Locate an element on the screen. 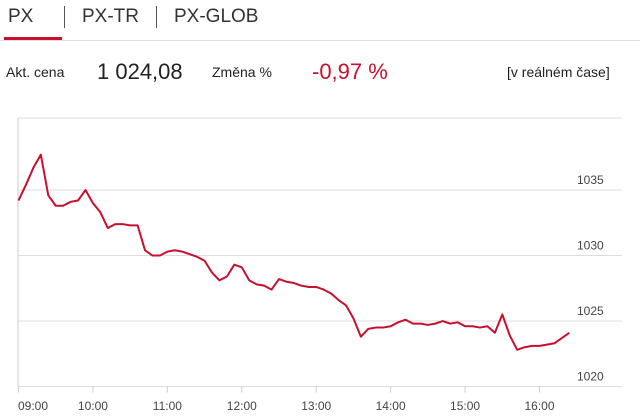  x-tick-label: 16:00 is located at coordinates (539, 406).